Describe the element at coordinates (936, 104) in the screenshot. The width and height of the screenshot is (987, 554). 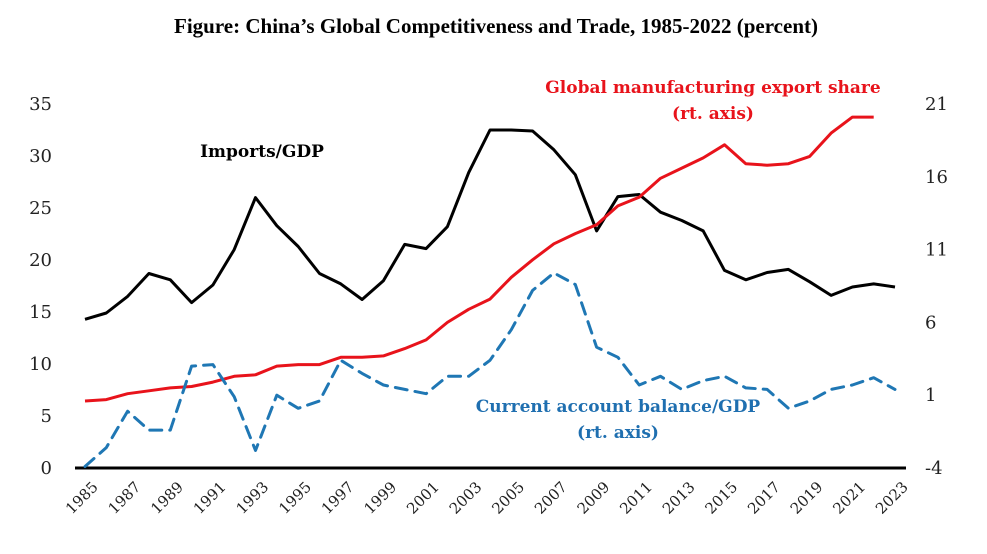
I see `right-tick-label: 21` at that location.